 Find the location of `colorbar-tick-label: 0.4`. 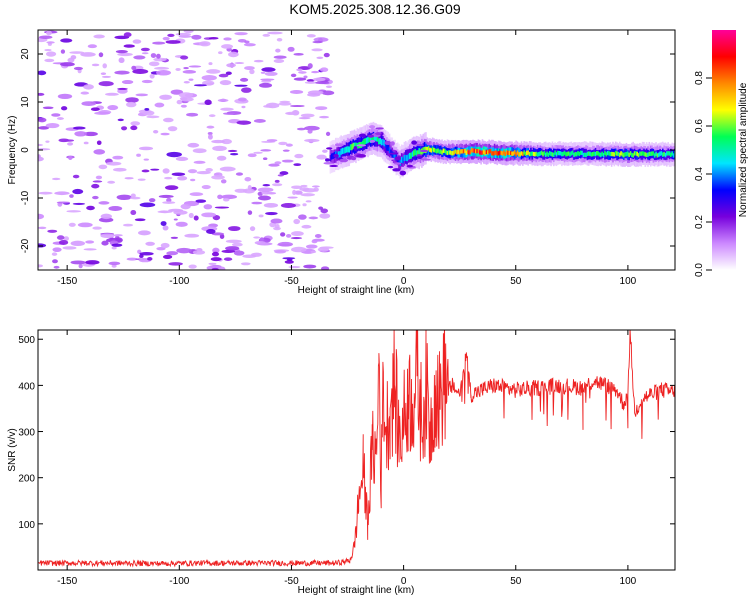

colorbar-tick-label: 0.4 is located at coordinates (699, 174).